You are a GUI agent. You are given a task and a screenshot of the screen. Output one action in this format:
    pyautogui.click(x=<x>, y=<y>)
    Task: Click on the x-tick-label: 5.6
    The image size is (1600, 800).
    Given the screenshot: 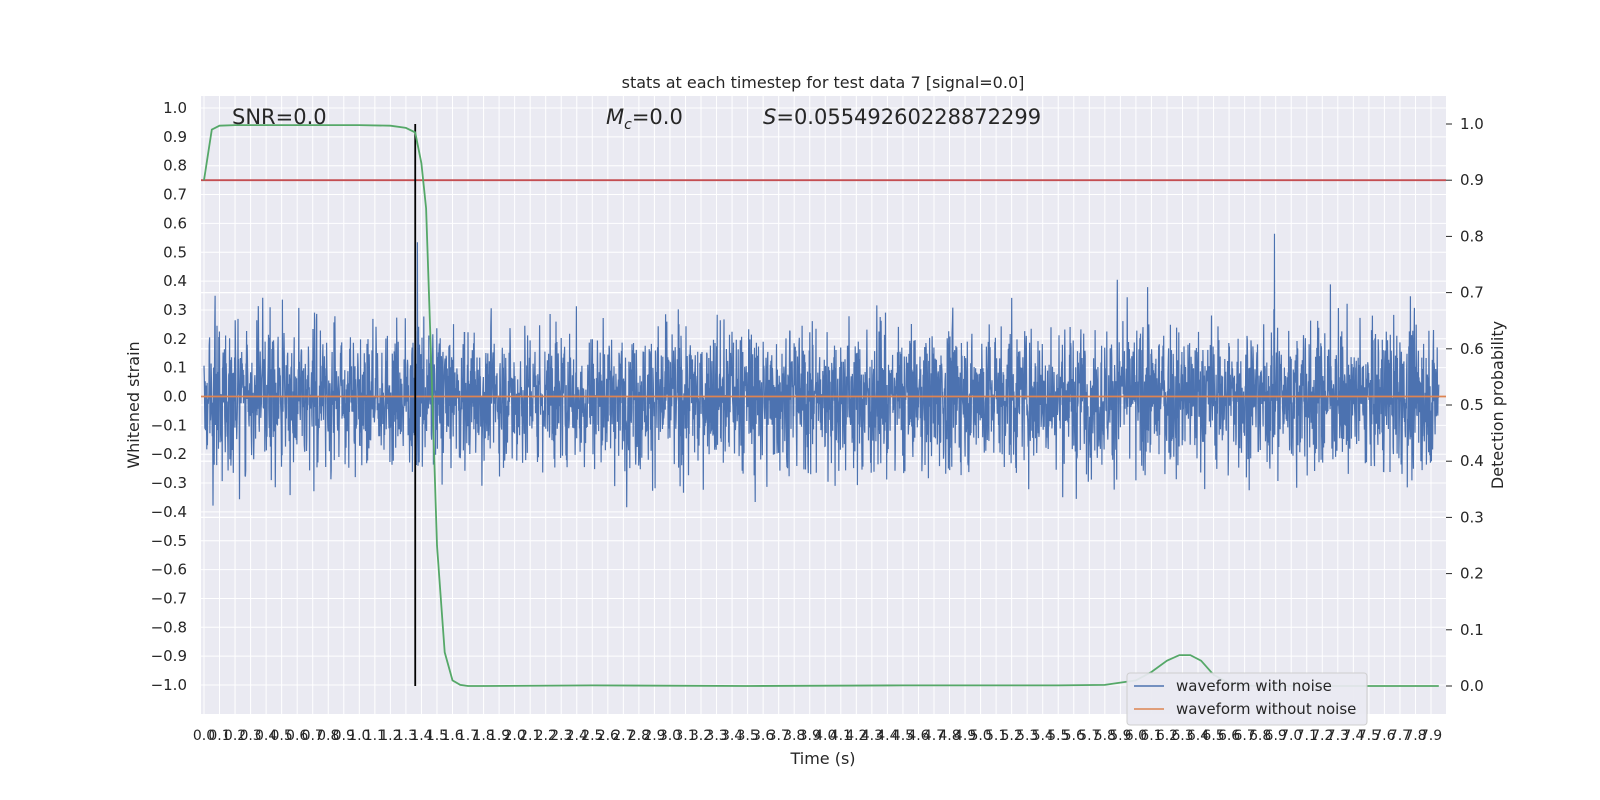 What is the action you would take?
    pyautogui.click(x=1074, y=736)
    